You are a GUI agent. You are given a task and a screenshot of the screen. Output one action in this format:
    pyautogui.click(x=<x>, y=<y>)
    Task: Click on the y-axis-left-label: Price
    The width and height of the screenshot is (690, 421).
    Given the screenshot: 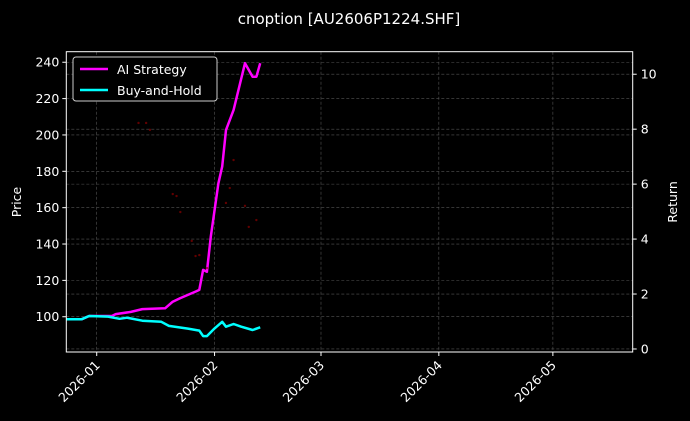 What is the action you would take?
    pyautogui.click(x=16, y=201)
    